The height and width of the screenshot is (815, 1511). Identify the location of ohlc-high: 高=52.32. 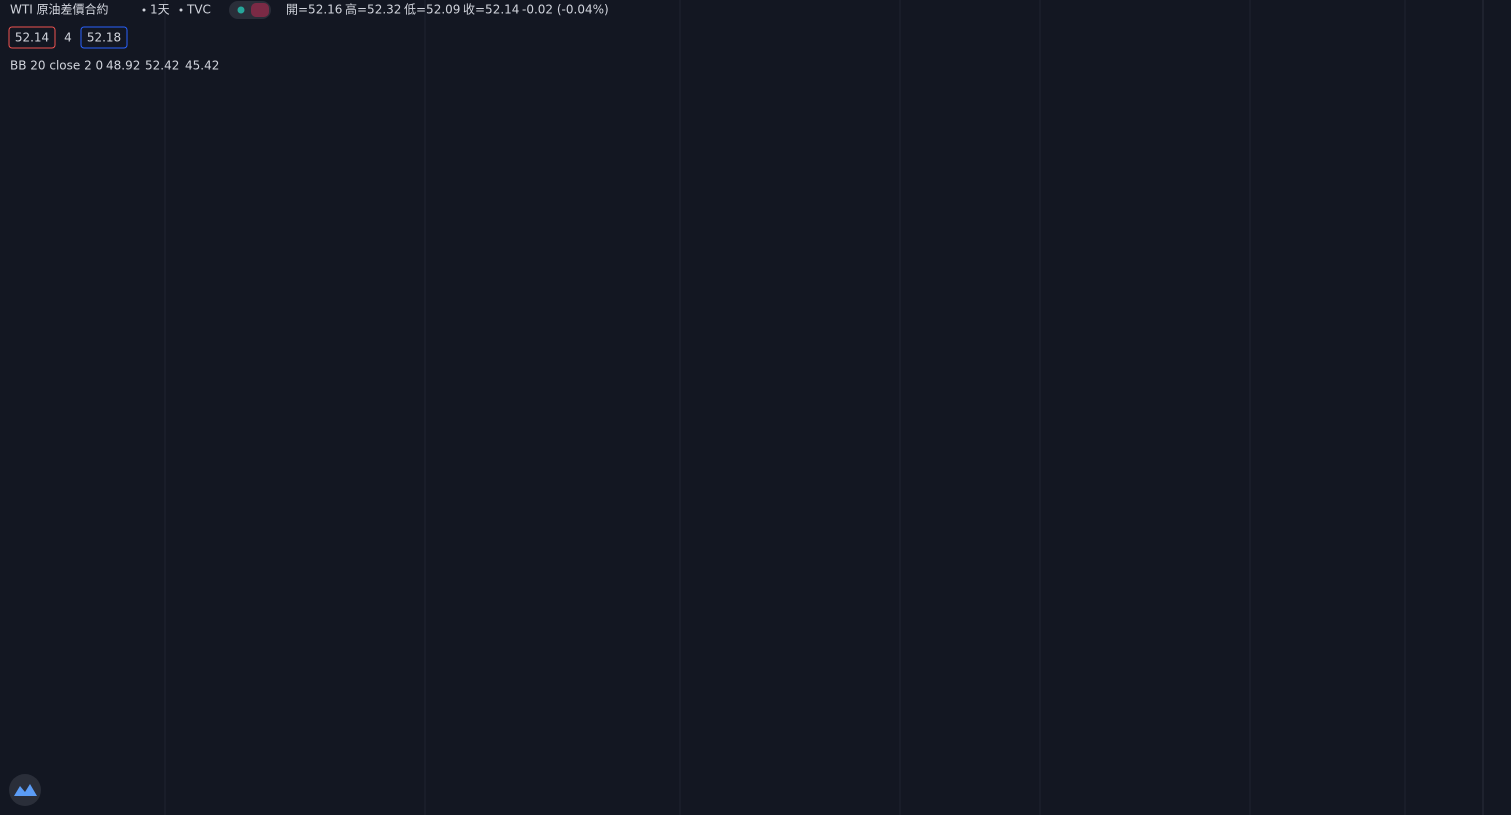
(373, 9).